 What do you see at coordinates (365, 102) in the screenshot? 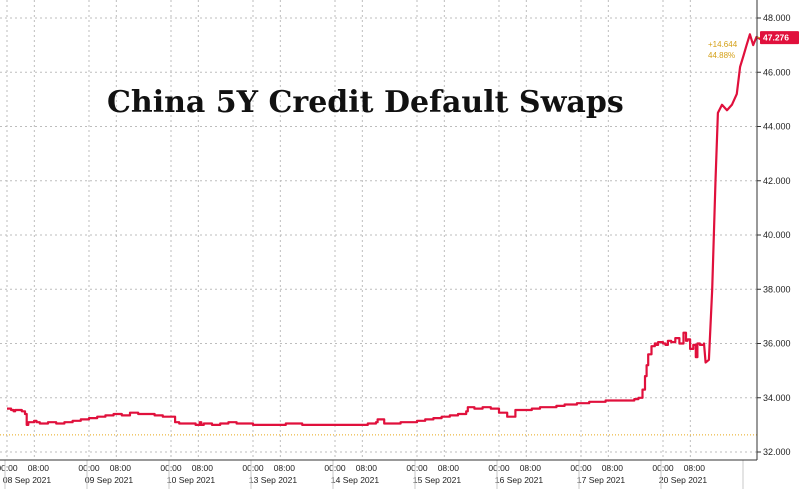
I see `chart-title: China 5Y Credit Default Swaps` at bounding box center [365, 102].